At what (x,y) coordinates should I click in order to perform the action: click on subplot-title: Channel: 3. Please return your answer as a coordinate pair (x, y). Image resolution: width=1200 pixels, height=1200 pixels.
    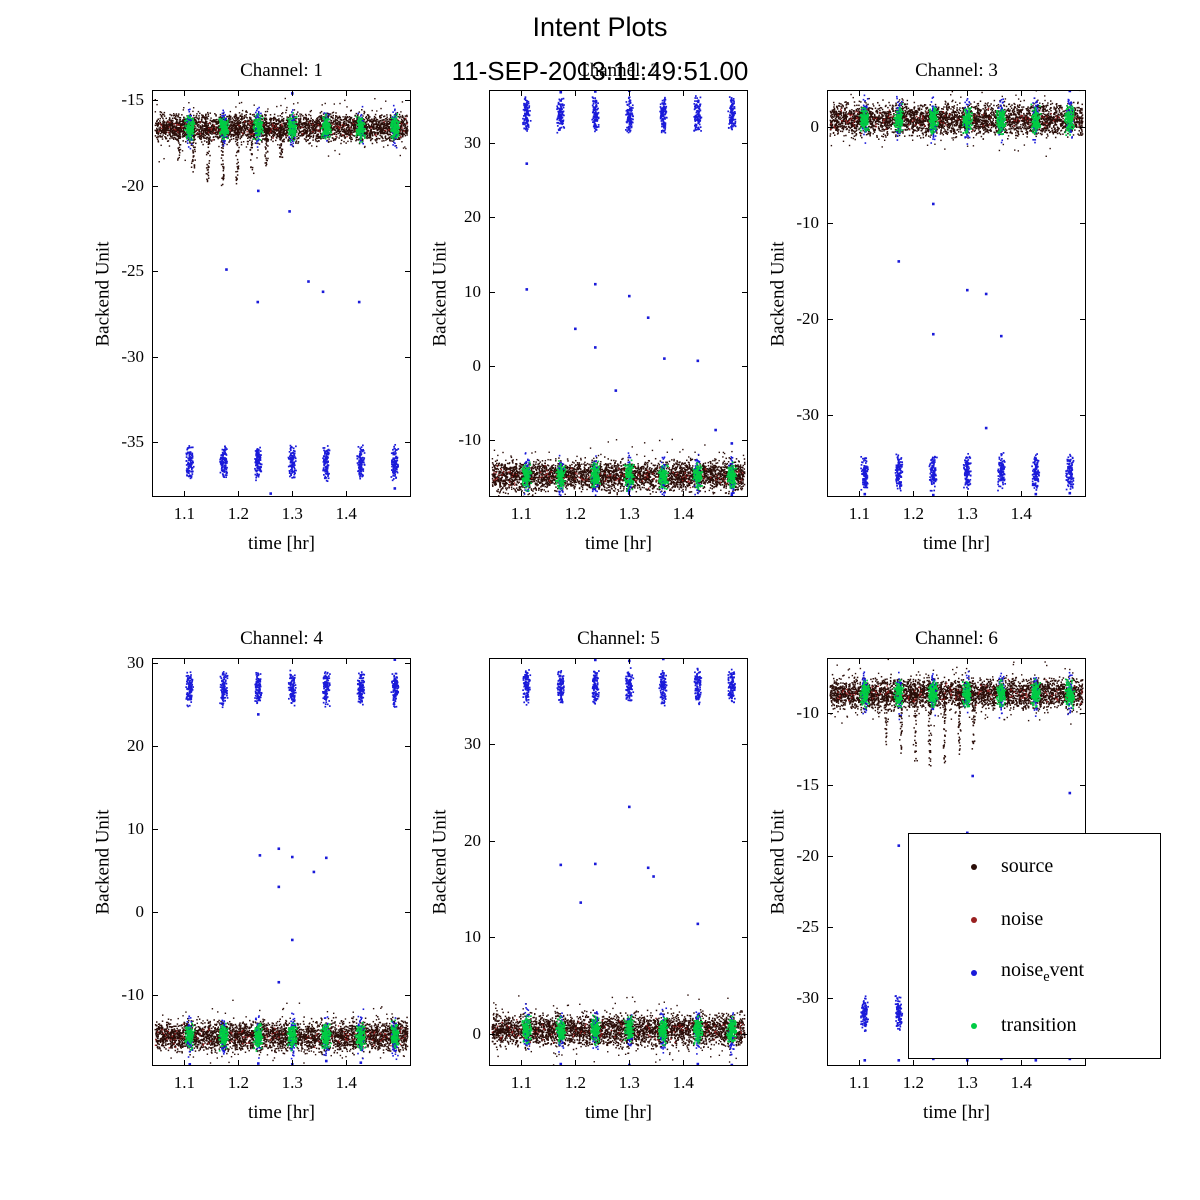
    Looking at the image, I should click on (956, 70).